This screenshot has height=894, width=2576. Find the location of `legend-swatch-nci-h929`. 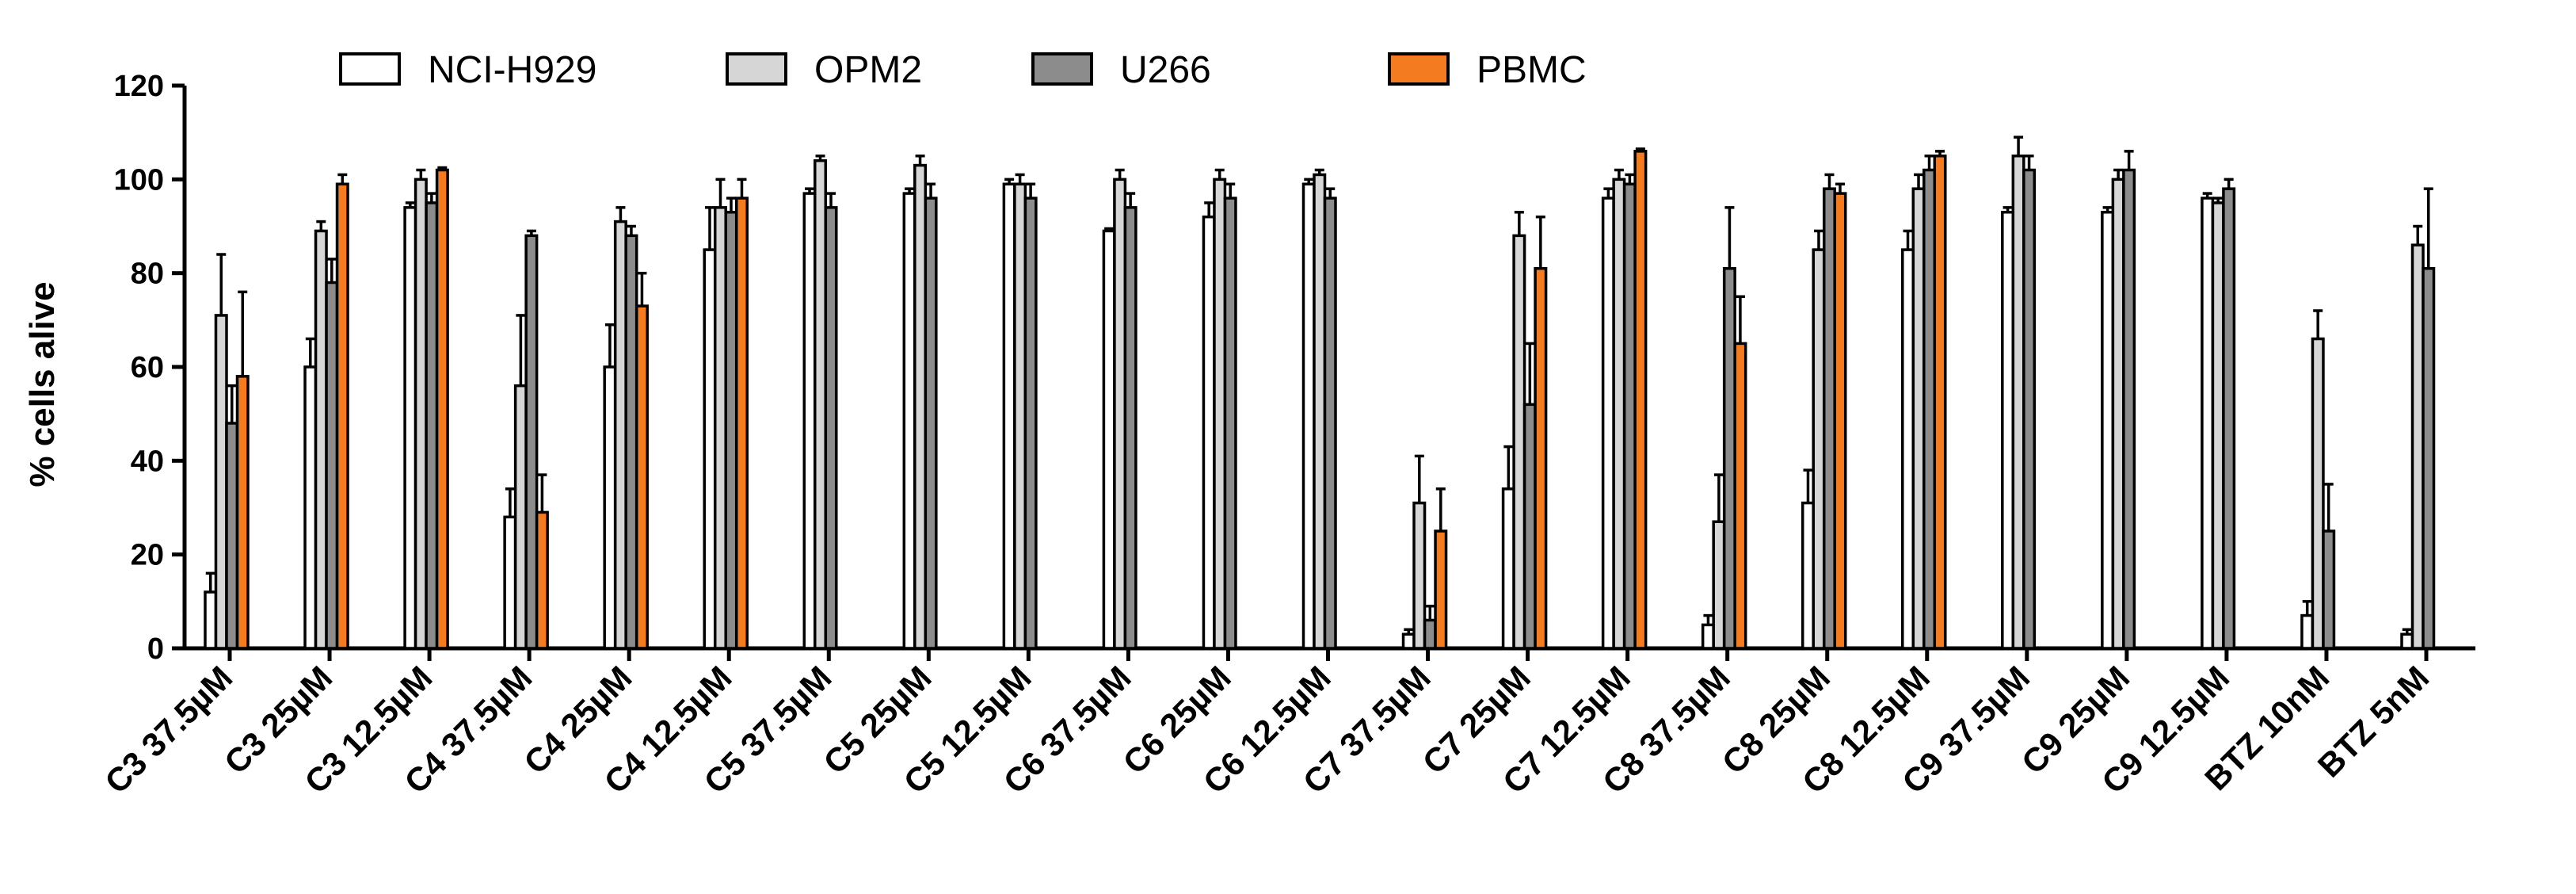

legend-swatch-nci-h929 is located at coordinates (370, 69).